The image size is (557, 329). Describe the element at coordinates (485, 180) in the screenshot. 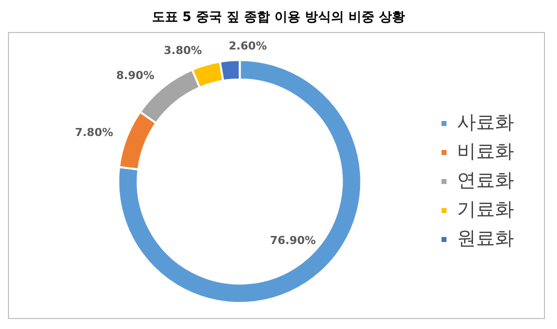

I see `legend-label: 연료화` at that location.